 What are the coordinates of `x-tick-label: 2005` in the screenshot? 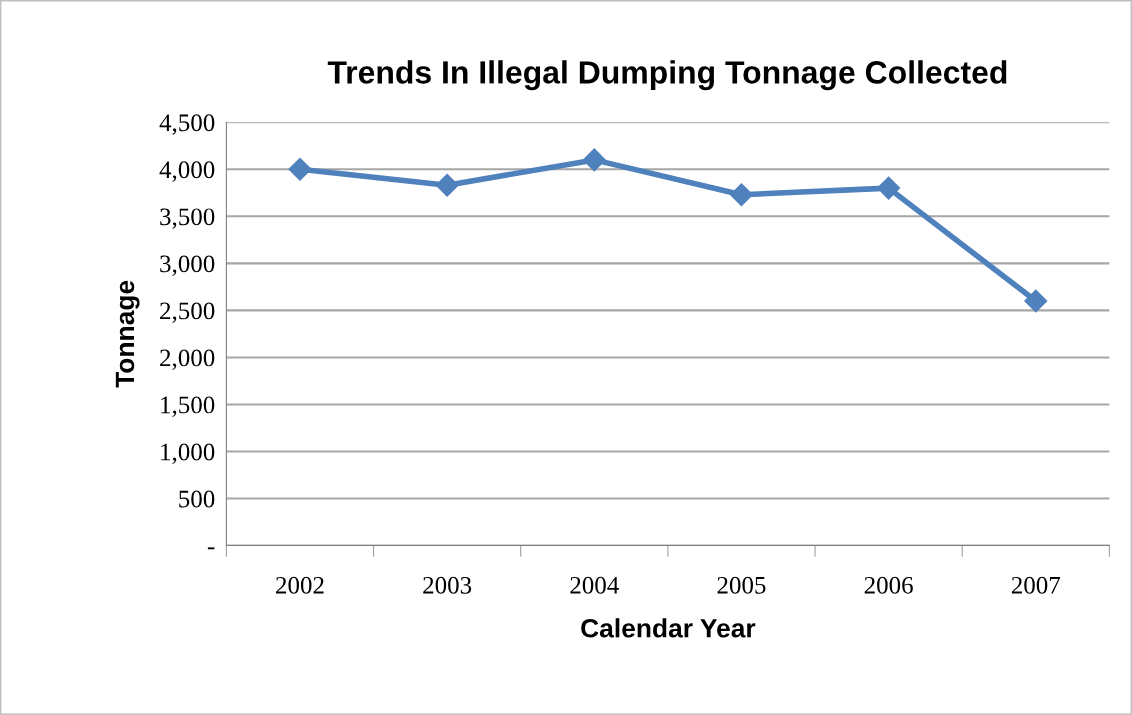 It's located at (741, 585).